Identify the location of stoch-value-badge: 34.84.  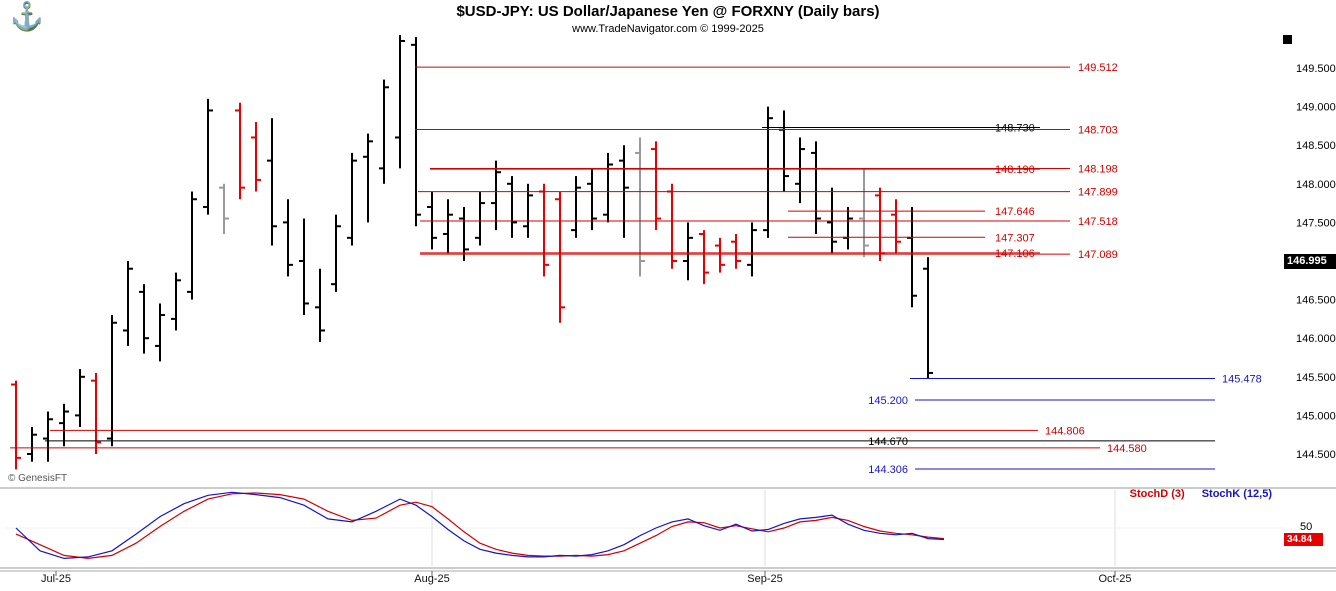
(1303, 539).